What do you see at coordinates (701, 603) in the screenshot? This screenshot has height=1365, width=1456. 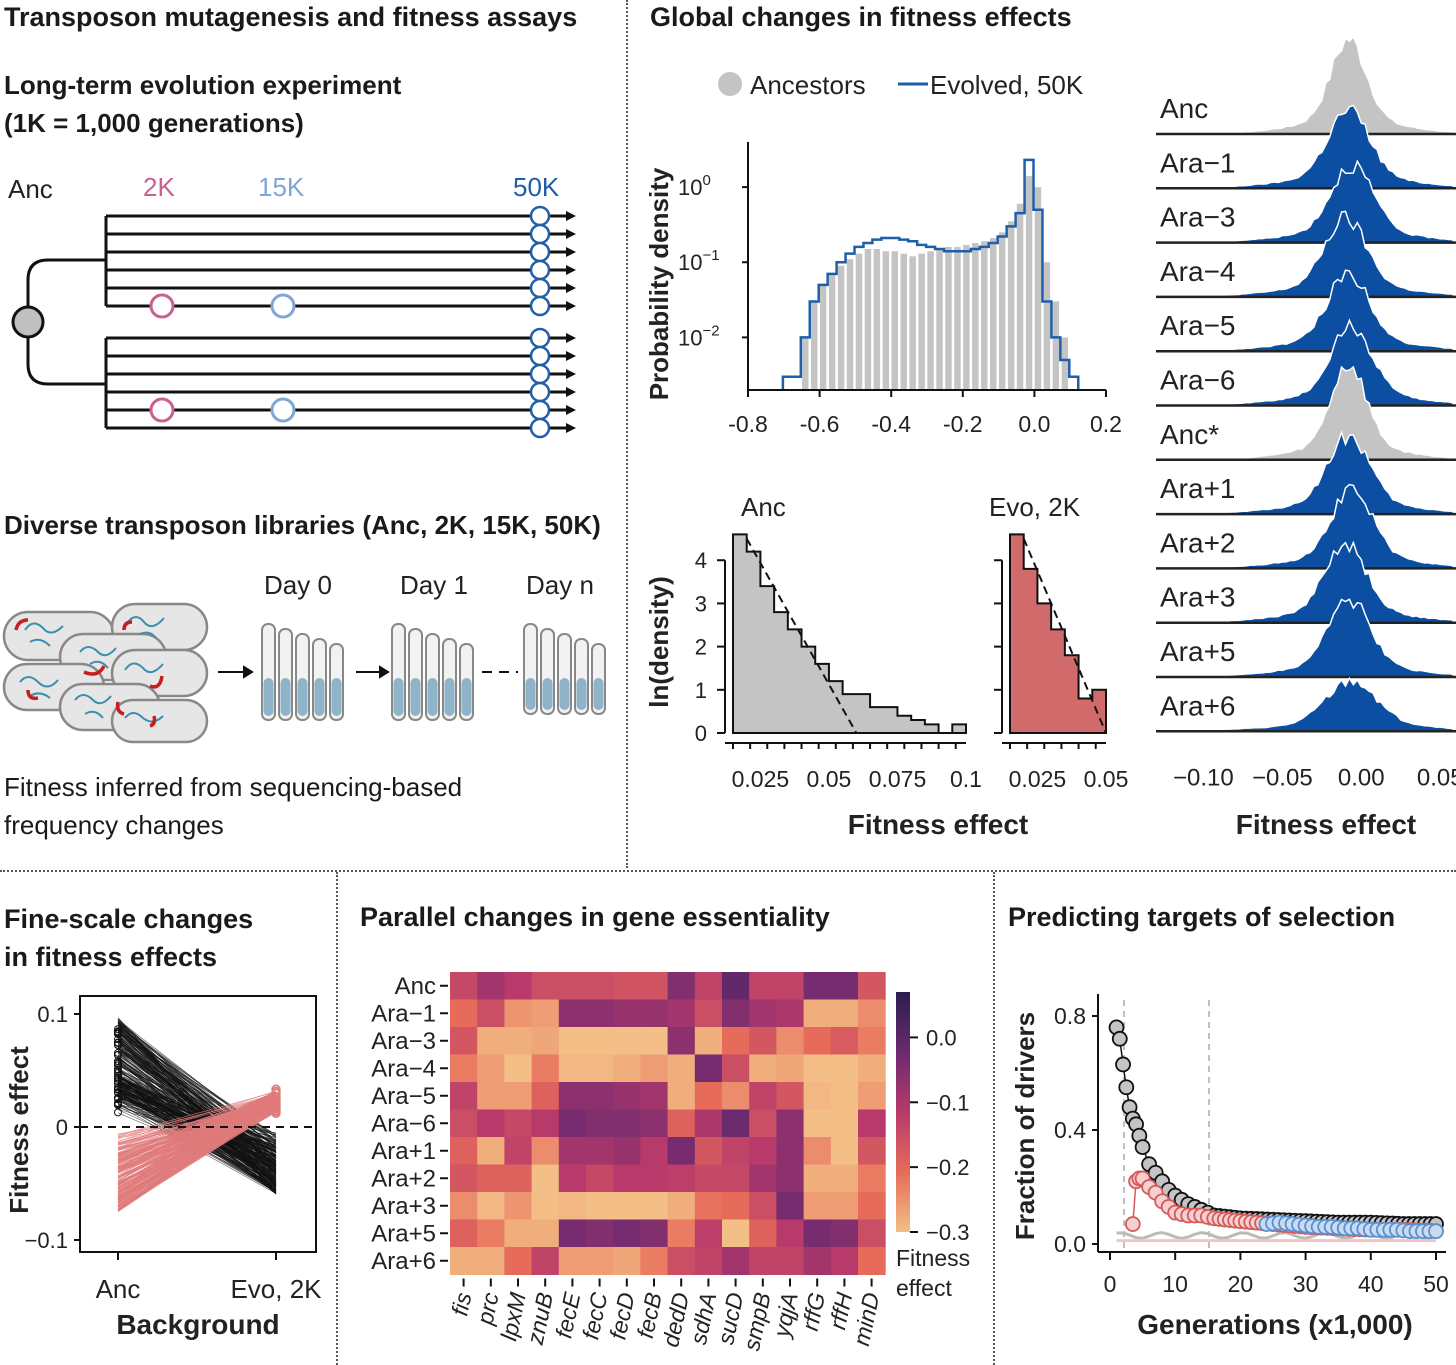 I see `tail-ytick-label: 3` at bounding box center [701, 603].